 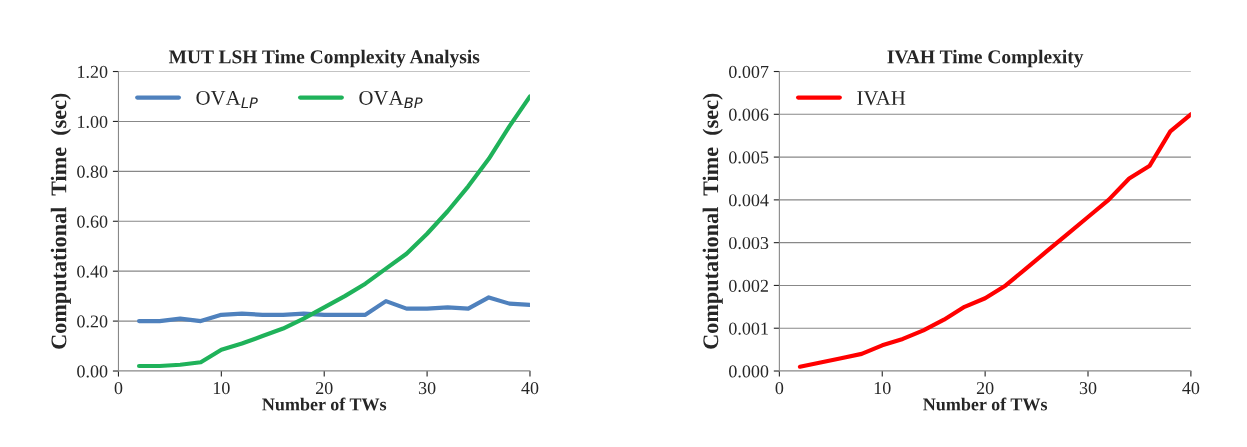 What do you see at coordinates (92, 271) in the screenshot?
I see `y-tick-label: 0.40` at bounding box center [92, 271].